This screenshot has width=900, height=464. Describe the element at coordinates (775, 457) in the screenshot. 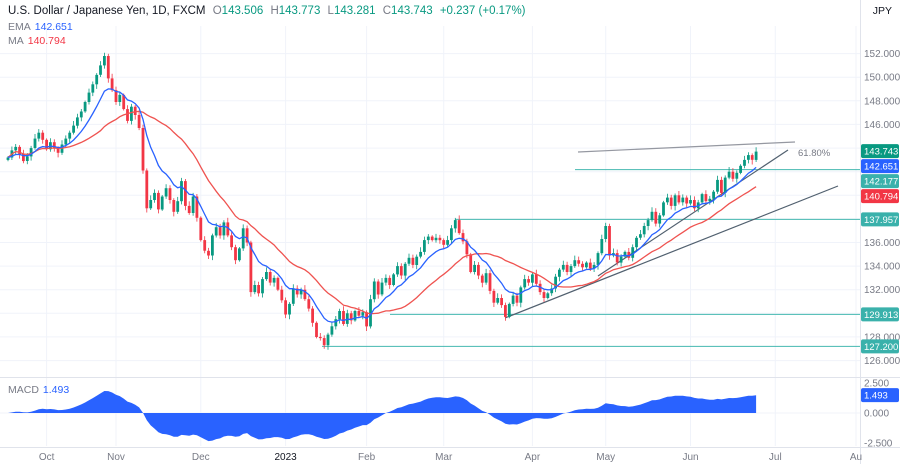

I see `time-tick-label: Jul` at that location.